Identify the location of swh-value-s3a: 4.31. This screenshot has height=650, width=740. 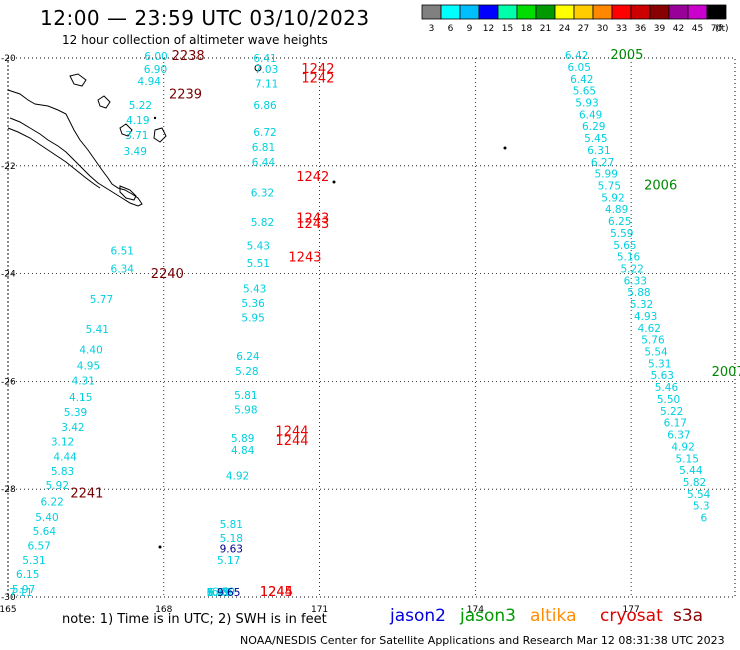
(83, 382).